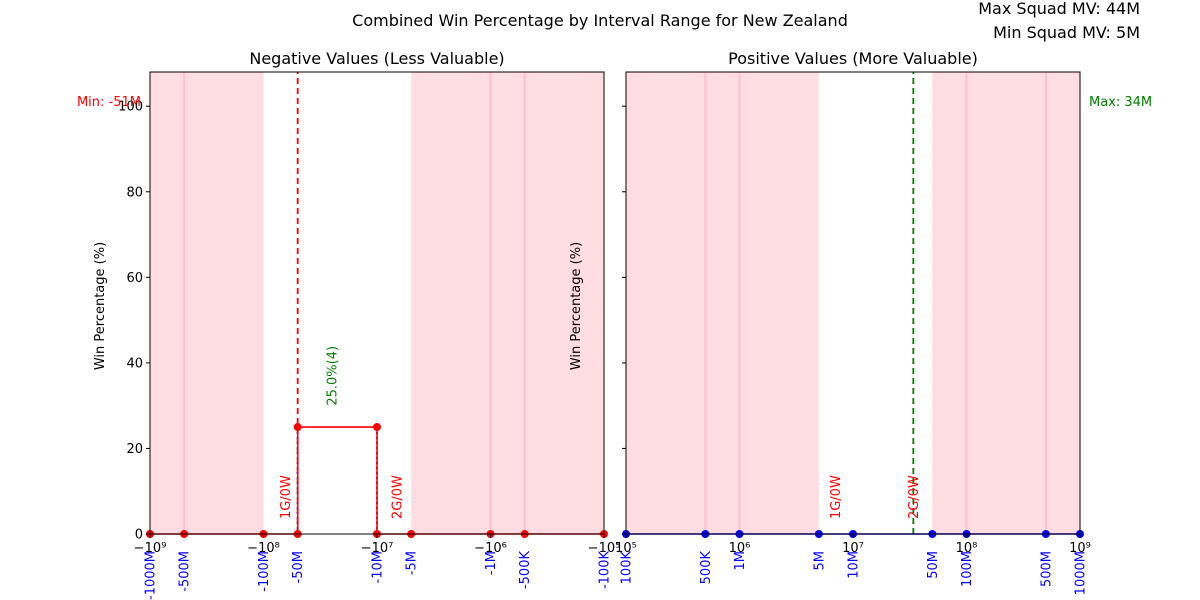 This screenshot has width=1200, height=600. What do you see at coordinates (740, 548) in the screenshot?
I see `x-tick-label: 10⁶` at bounding box center [740, 548].